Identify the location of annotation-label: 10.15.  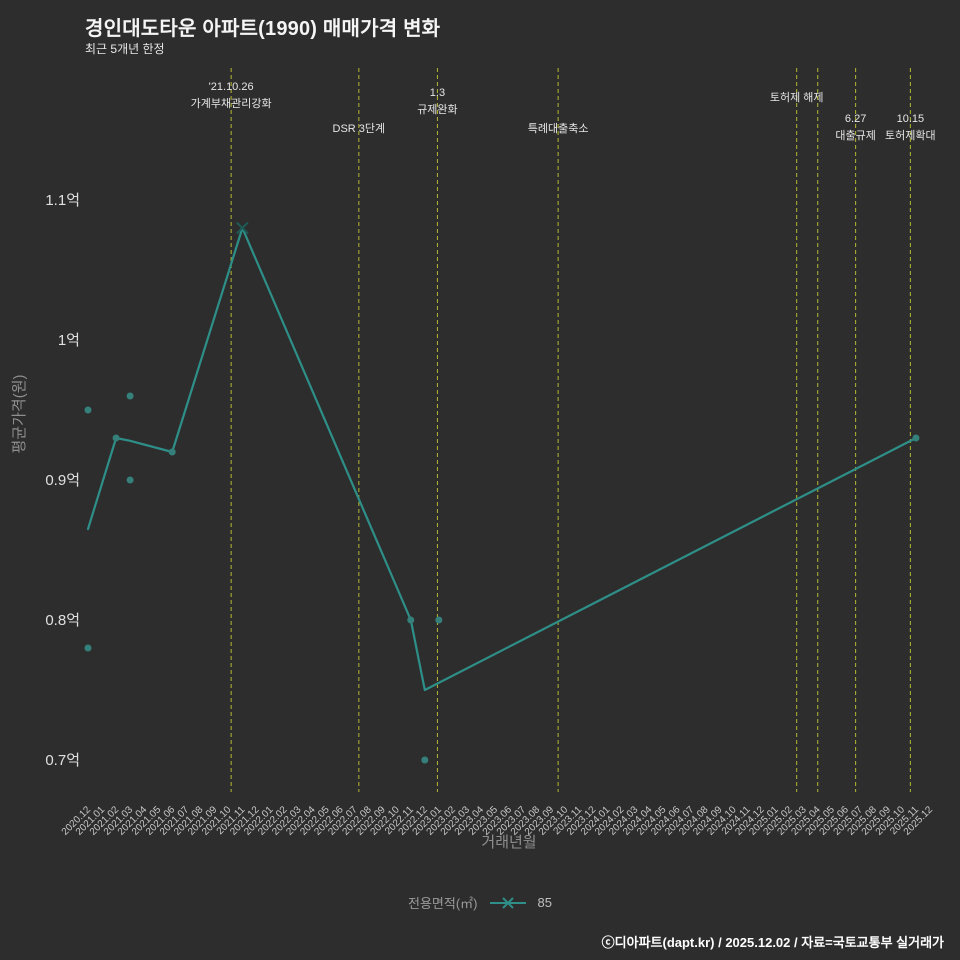
(911, 119).